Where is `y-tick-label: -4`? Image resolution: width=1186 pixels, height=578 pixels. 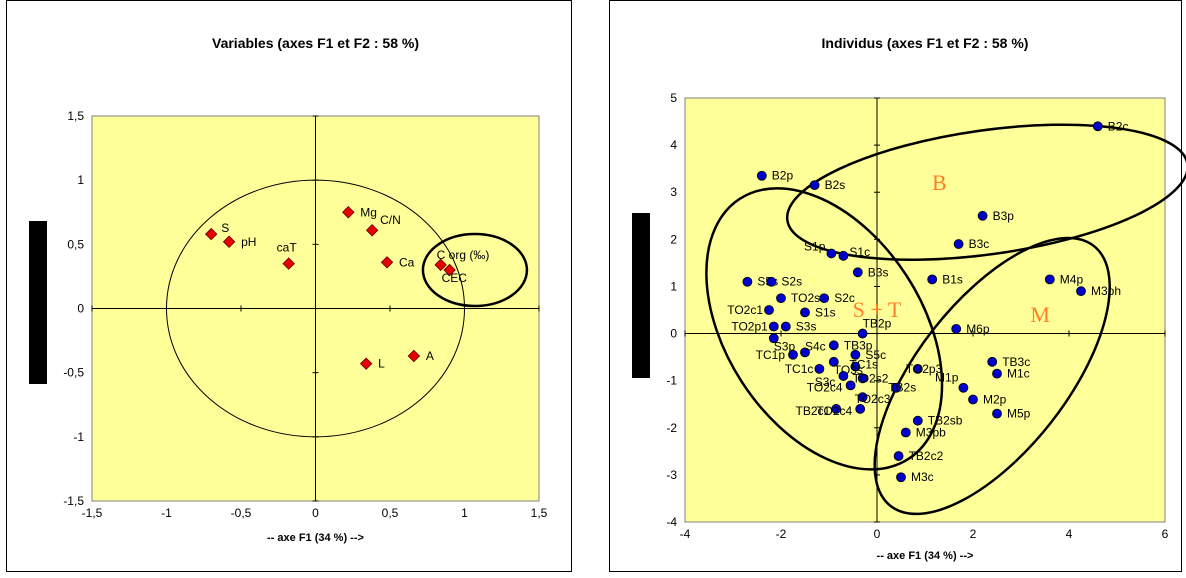 y-tick-label: -4 is located at coordinates (671, 522).